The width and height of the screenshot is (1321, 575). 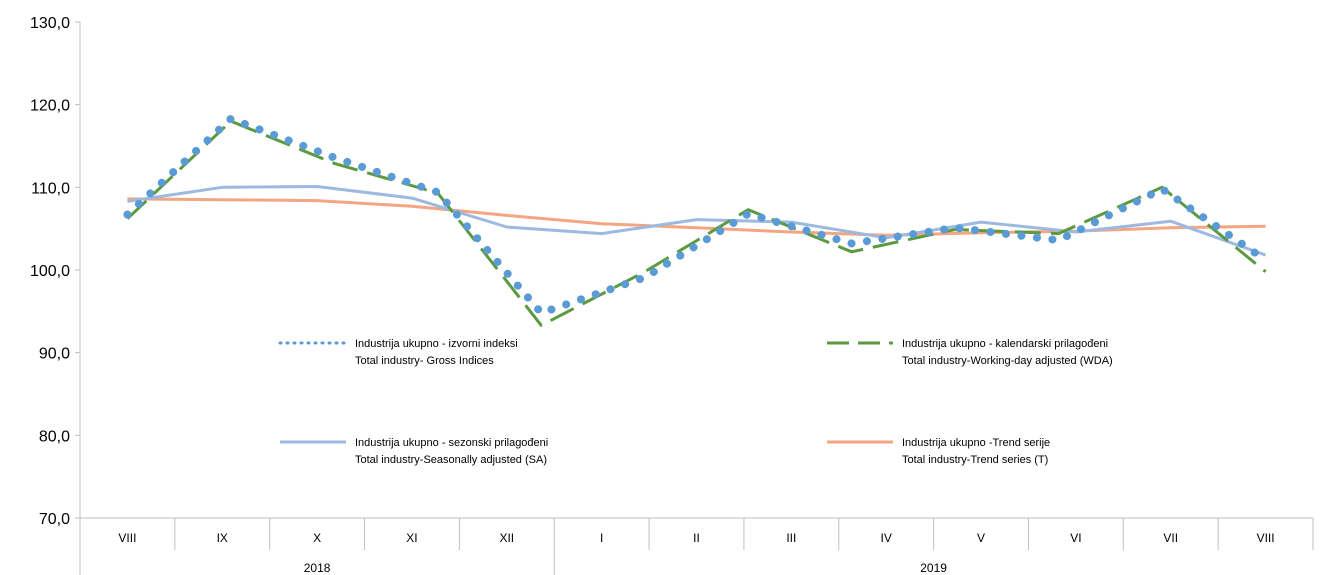 What do you see at coordinates (436, 344) in the screenshot?
I see `legend-label-gross-hr: Industrija ukupno - izvorni indeksi` at bounding box center [436, 344].